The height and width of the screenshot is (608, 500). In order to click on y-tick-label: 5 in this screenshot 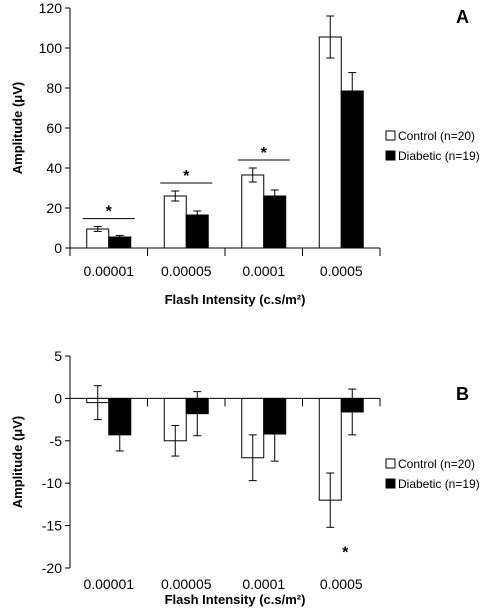, I will do `click(58, 356)`.